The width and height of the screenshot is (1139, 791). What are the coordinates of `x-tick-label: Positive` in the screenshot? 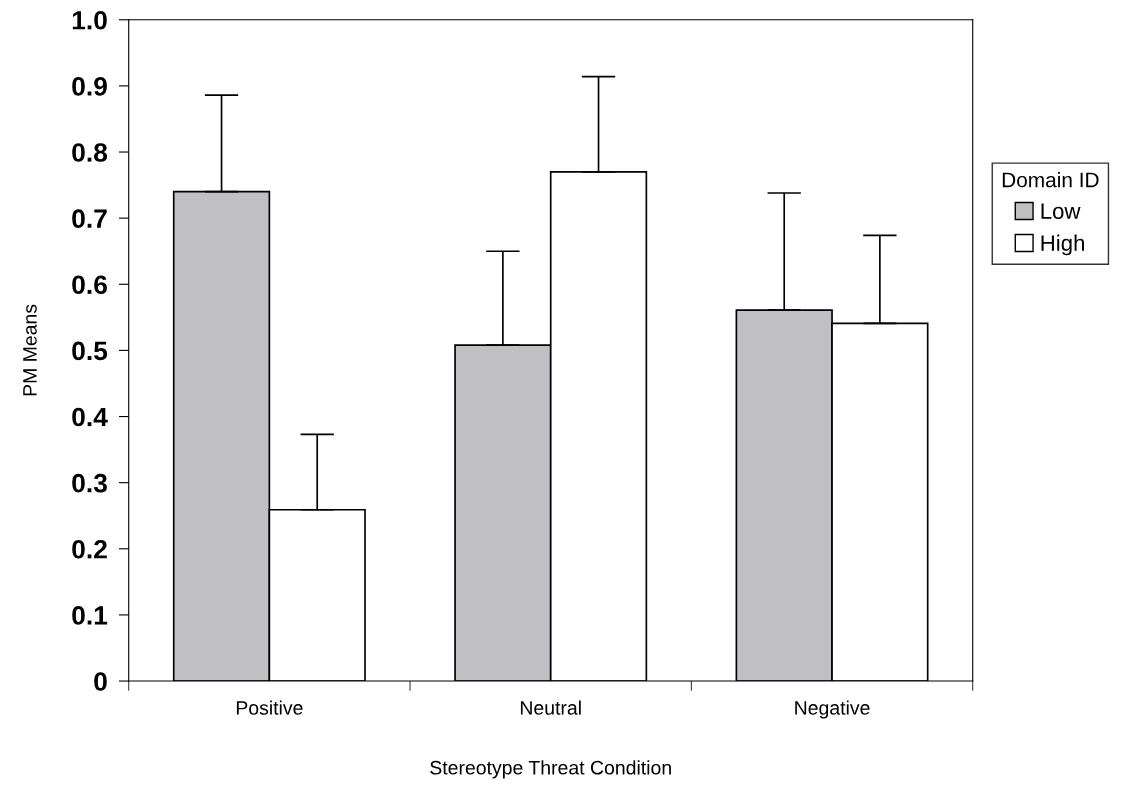 It's located at (269, 707).